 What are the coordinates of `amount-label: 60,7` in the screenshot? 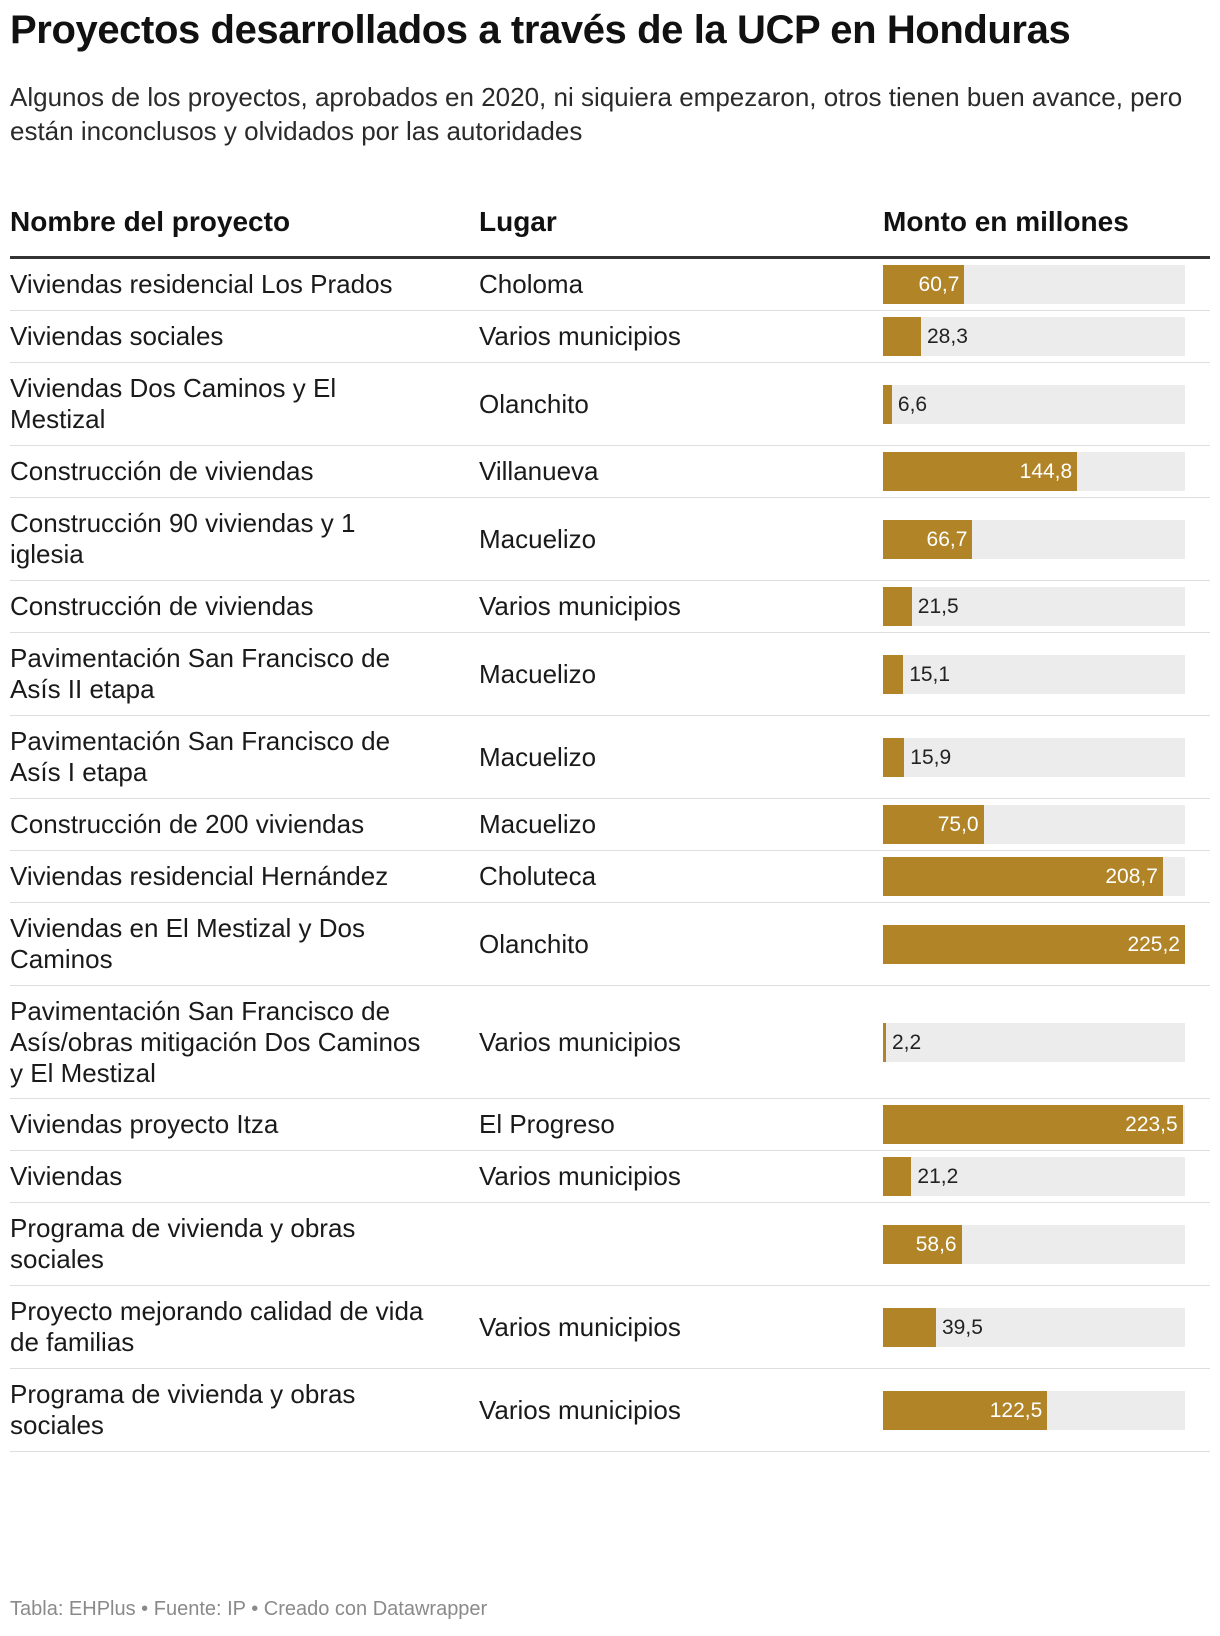 It's located at (939, 284).